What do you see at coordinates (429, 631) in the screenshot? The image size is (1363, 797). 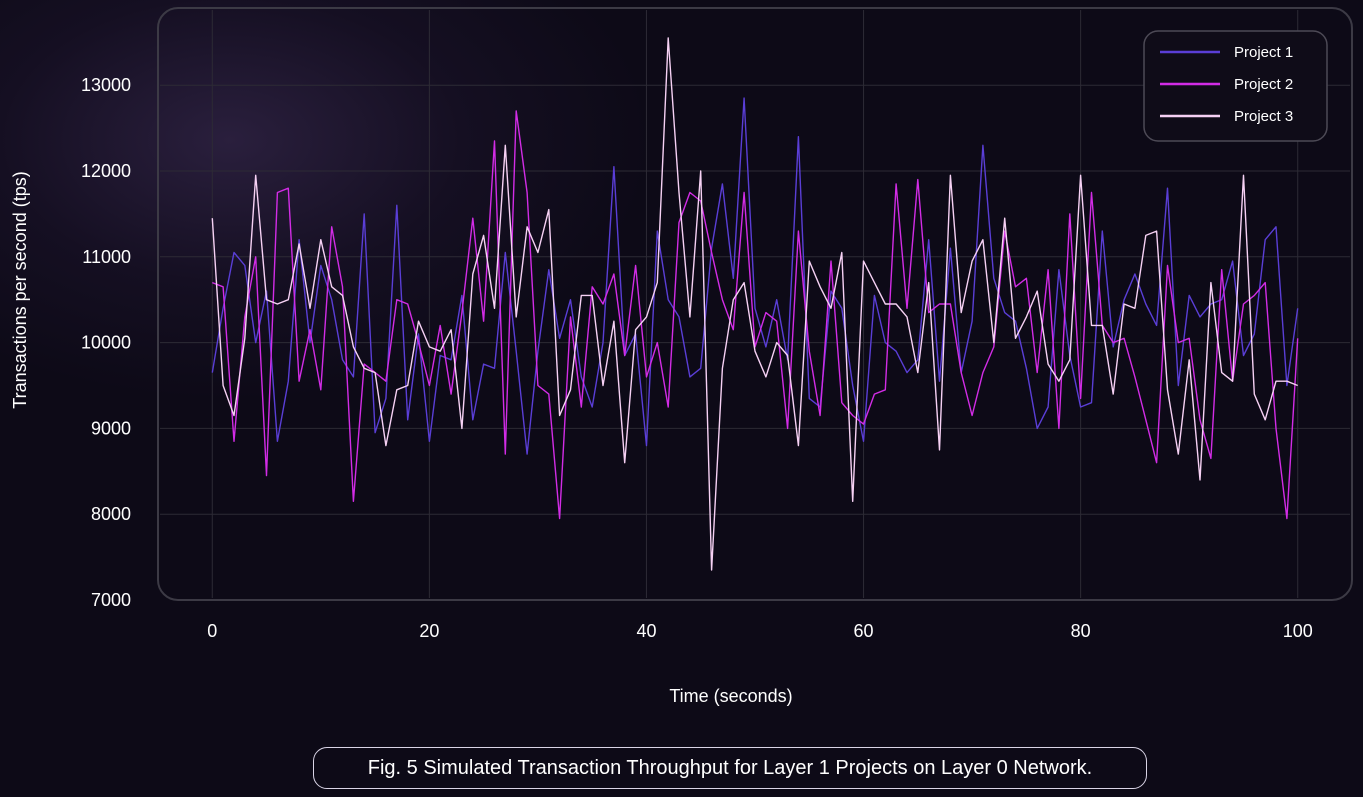 I see `x-tick-label: 20` at bounding box center [429, 631].